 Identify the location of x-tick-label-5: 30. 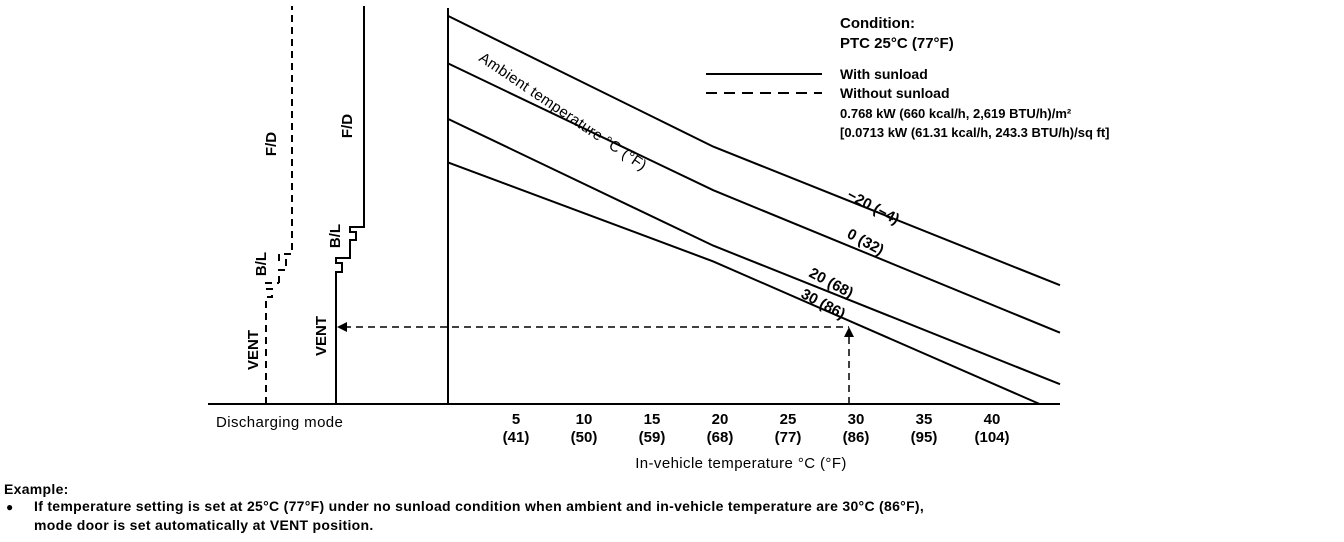
(856, 419).